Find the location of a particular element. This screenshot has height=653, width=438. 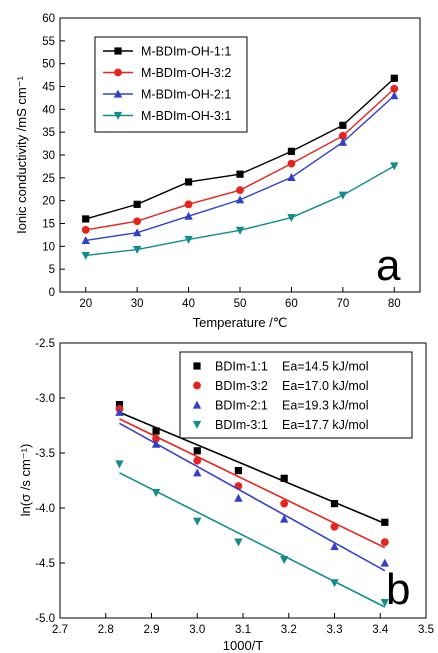

y-tick-label: 15 is located at coordinates (48, 225).